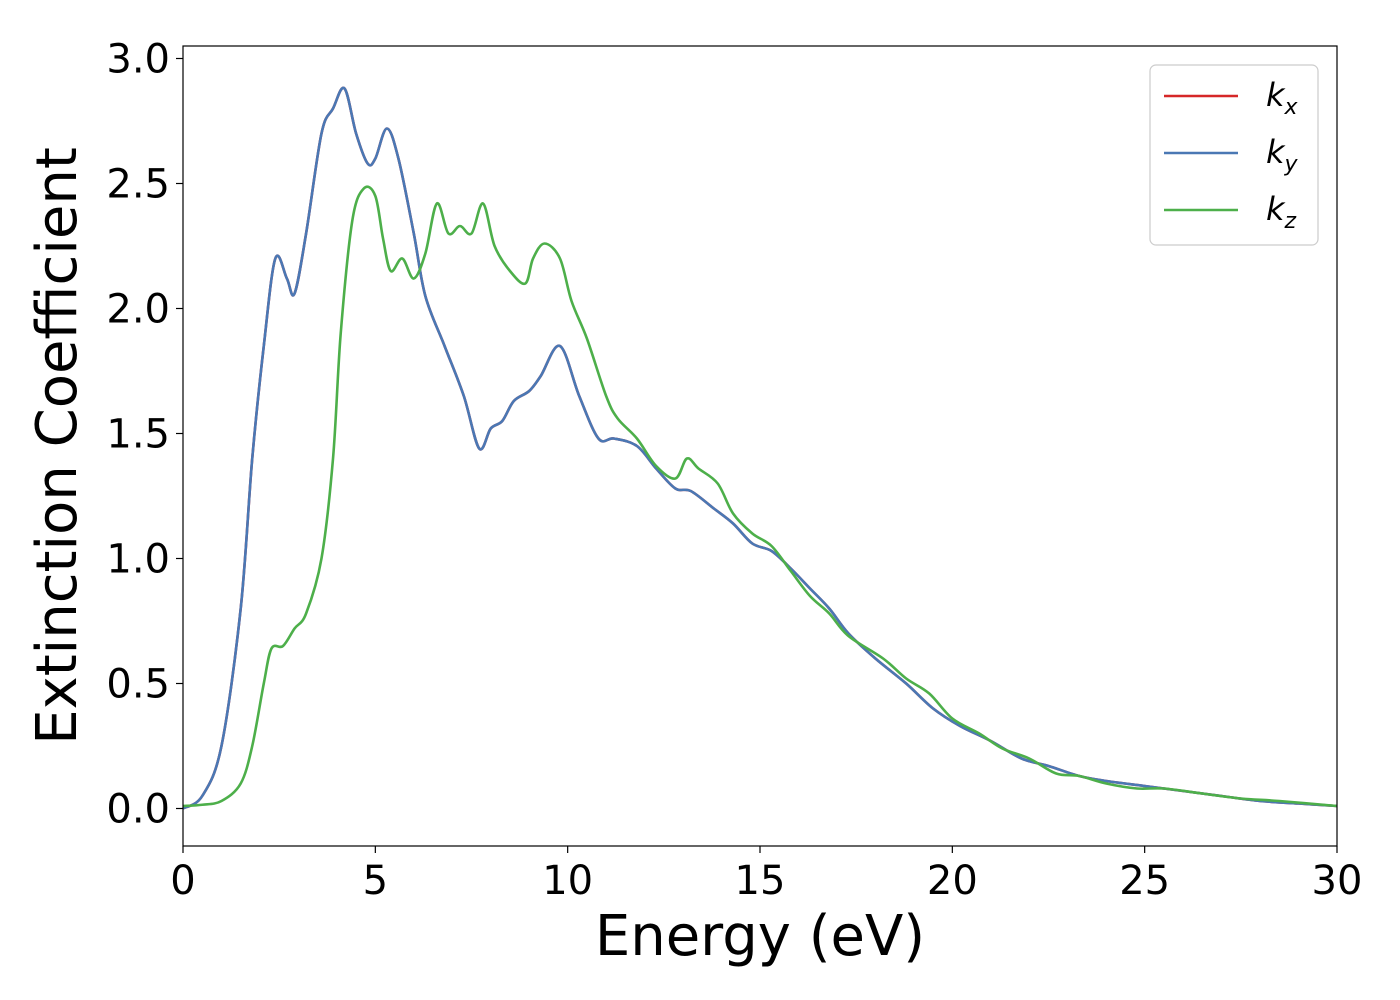 Image resolution: width=1400 pixels, height=1000 pixels. Describe the element at coordinates (567, 881) in the screenshot. I see `x-tick-label: 10` at that location.